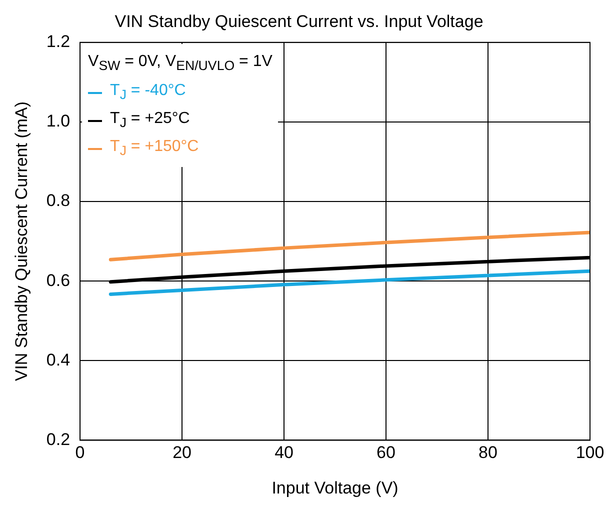 This screenshot has height=507, width=611. What do you see at coordinates (488, 452) in the screenshot?
I see `x-tick-label: 80` at bounding box center [488, 452].